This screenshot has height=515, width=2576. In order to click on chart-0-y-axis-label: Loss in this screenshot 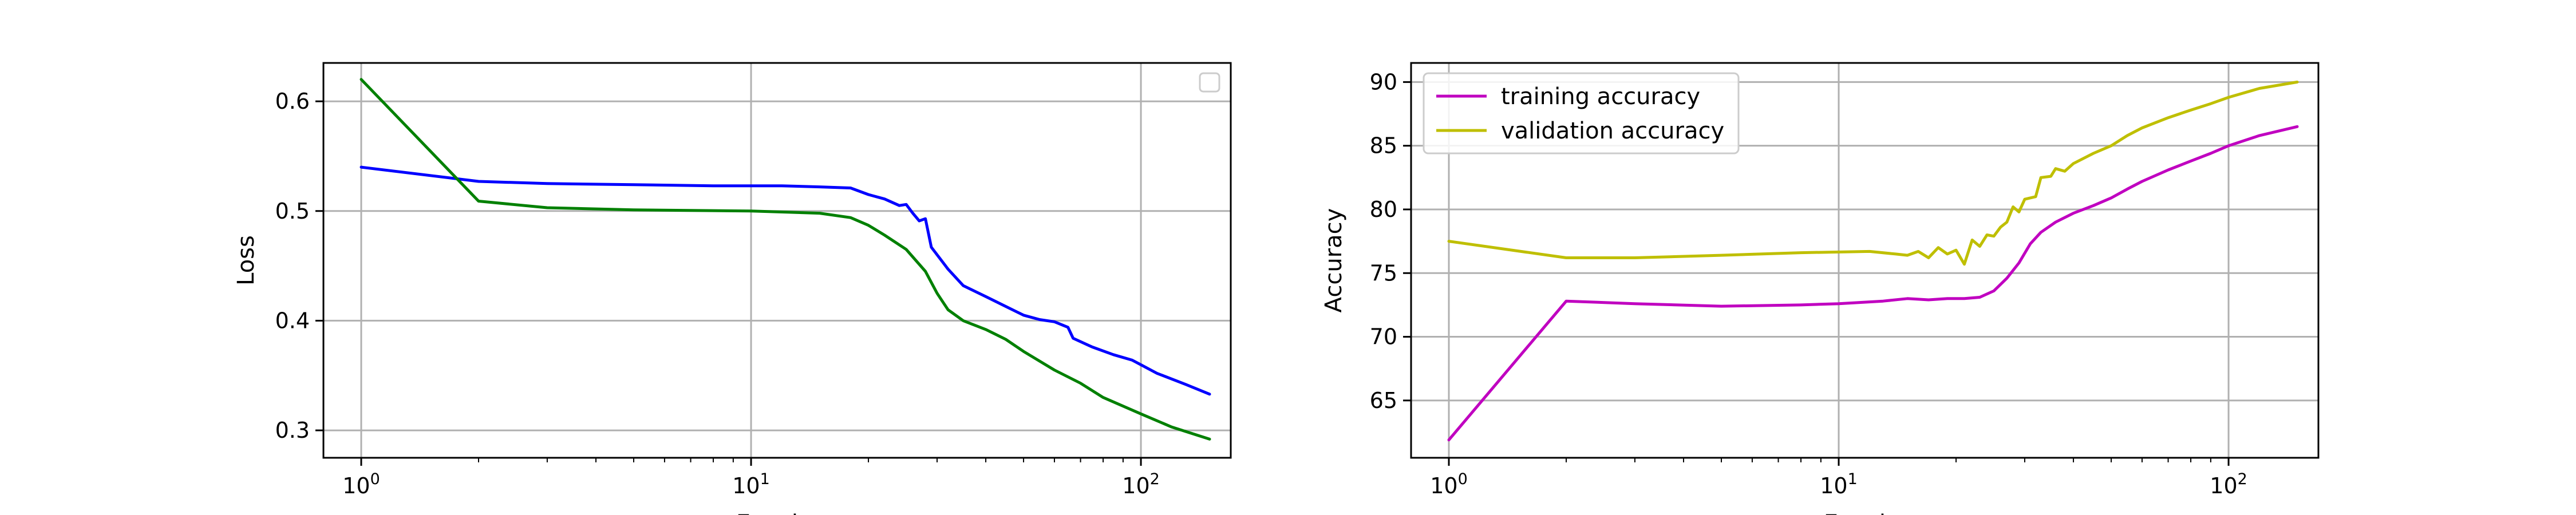, I will do `click(246, 260)`.